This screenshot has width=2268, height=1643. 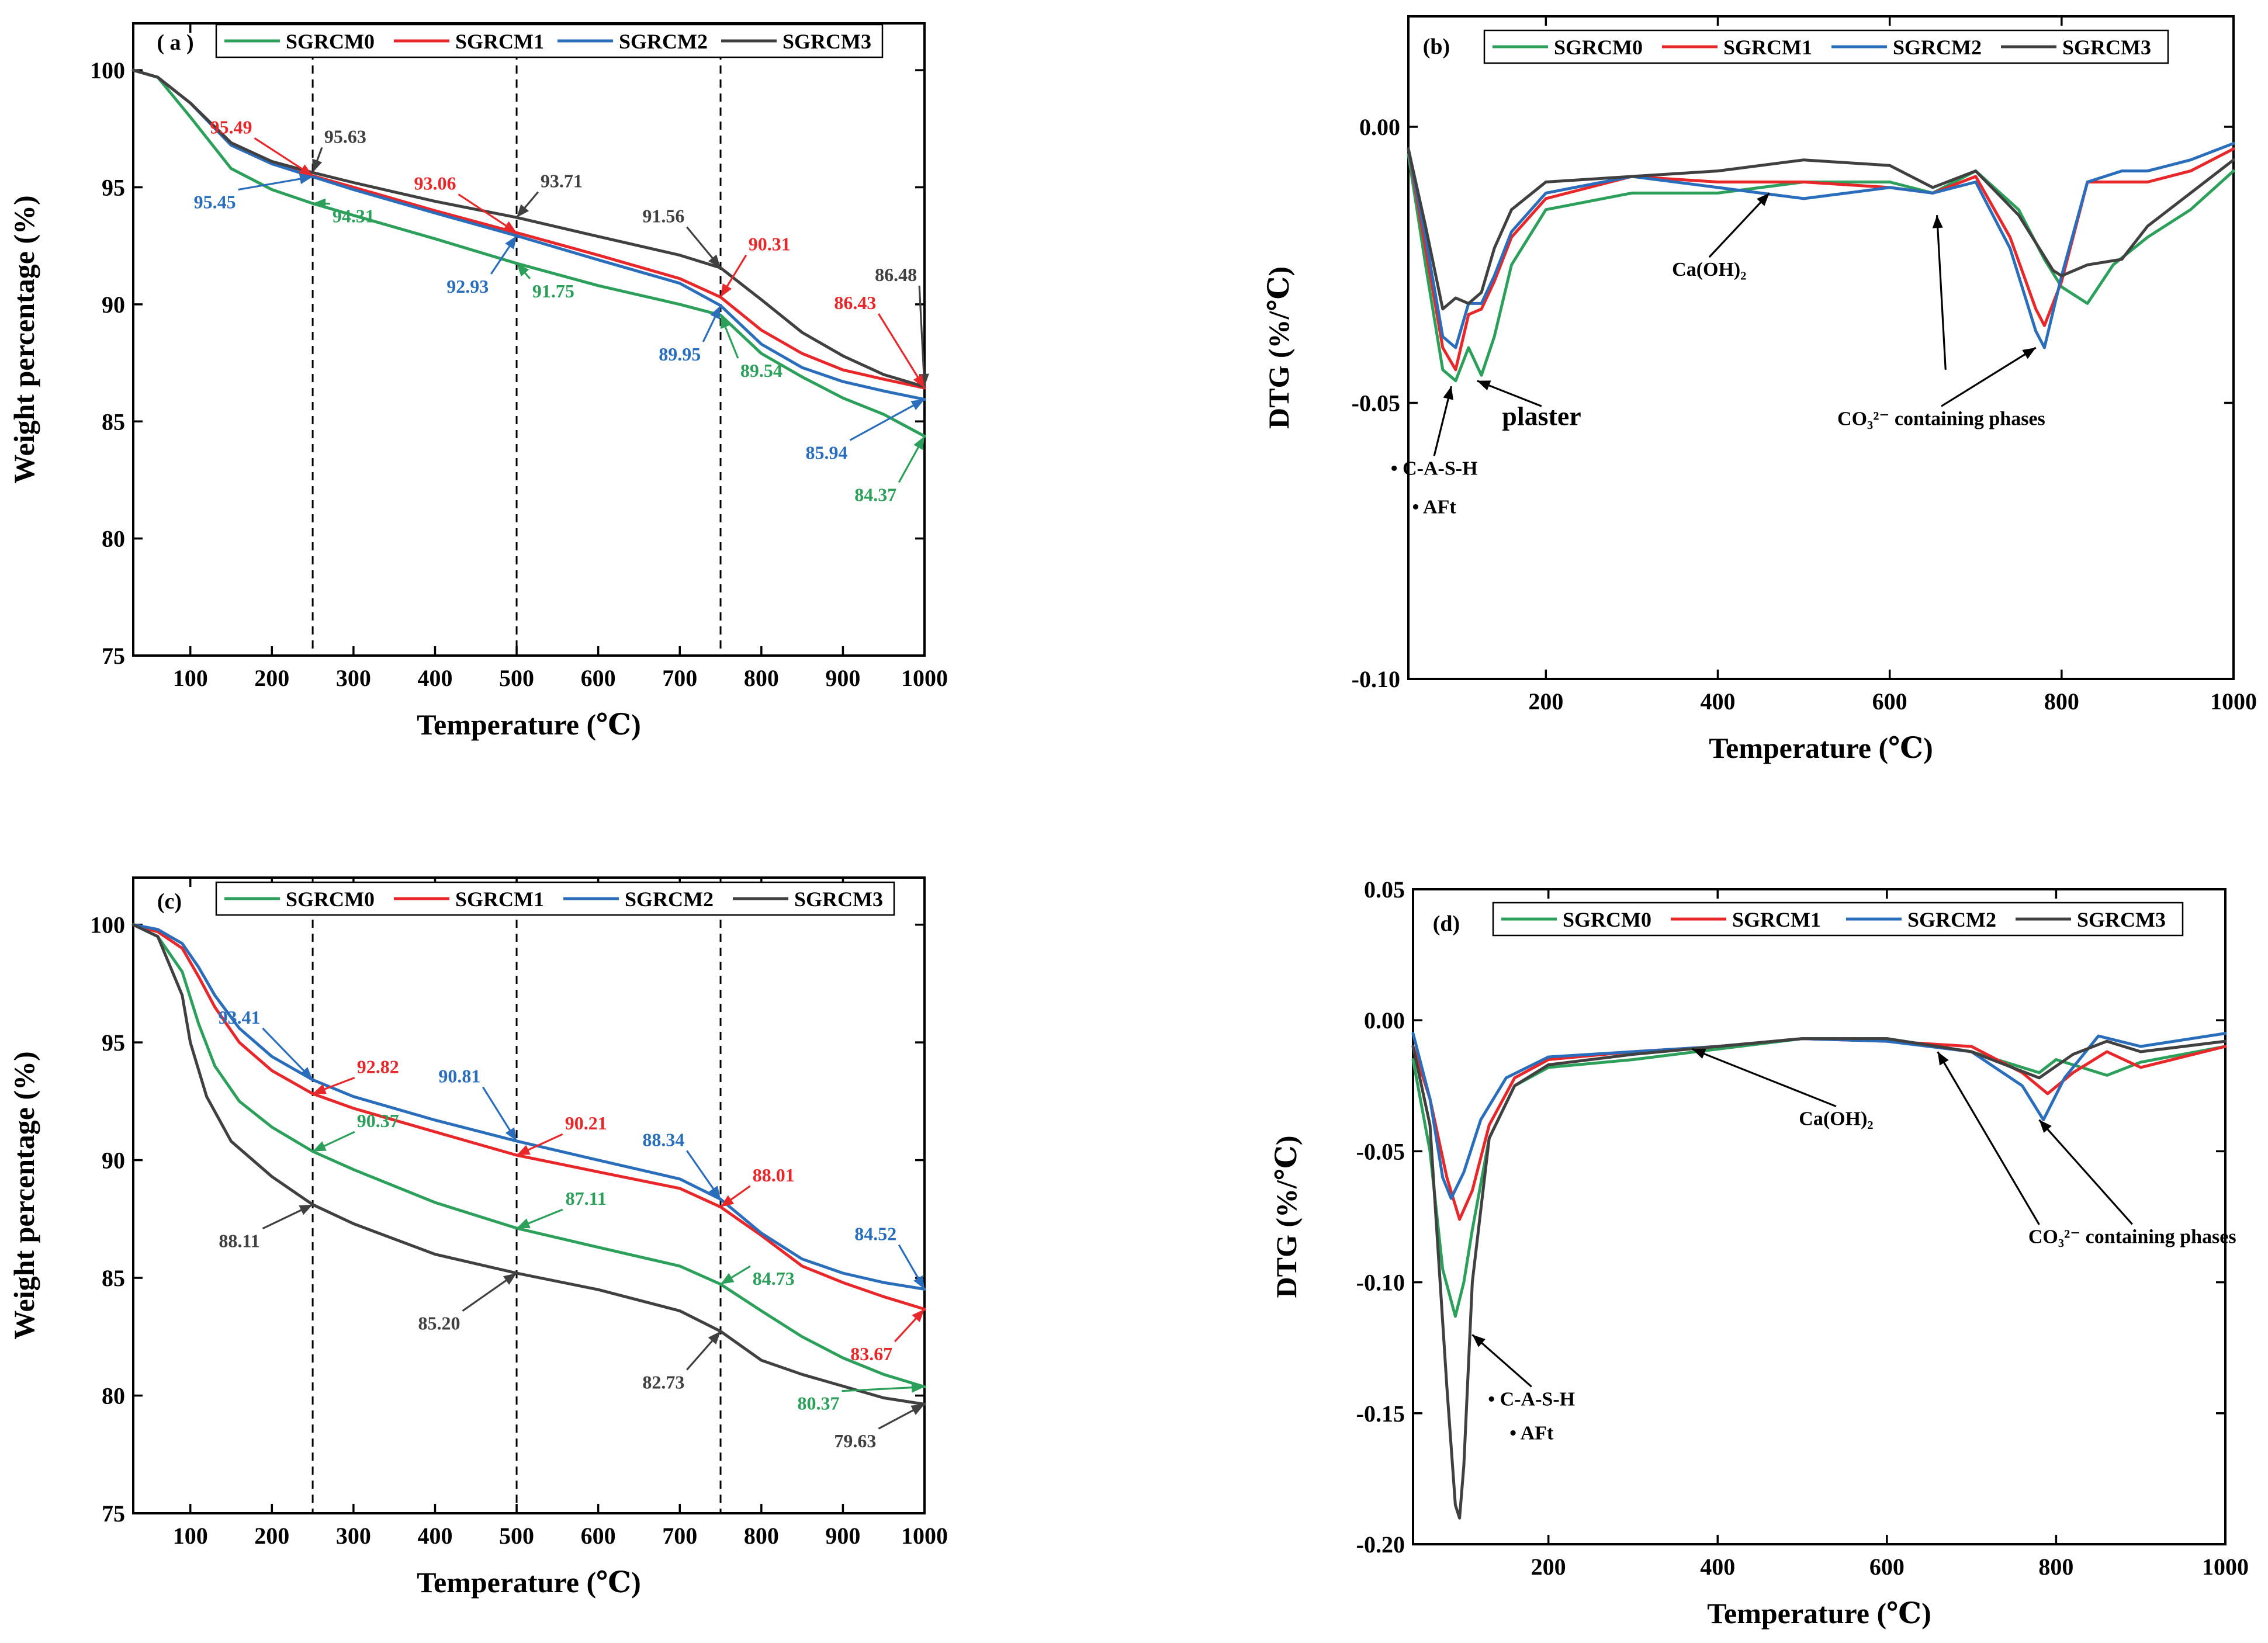 I want to click on y-tick-label: 0.00, so click(x=1380, y=127).